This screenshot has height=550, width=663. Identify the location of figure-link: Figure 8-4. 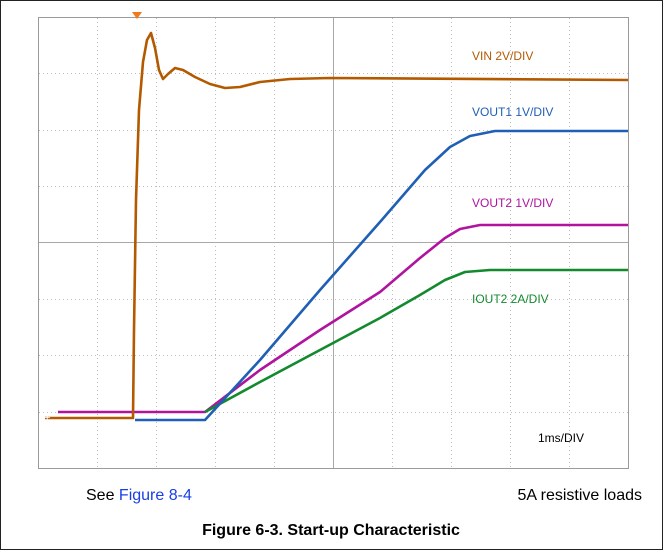
(155, 495).